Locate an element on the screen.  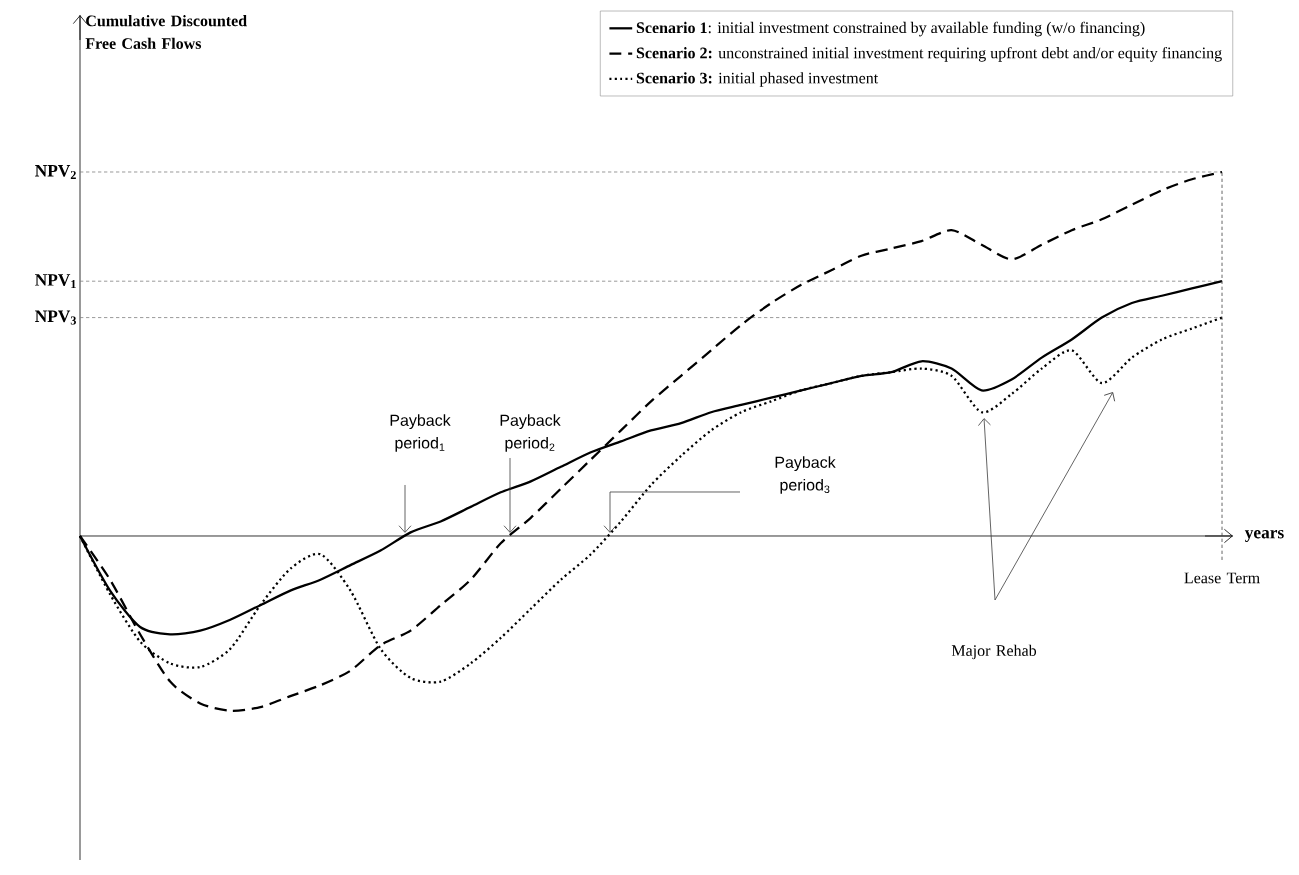
annotation: Payback period$_{3}$ is located at coordinates (805, 475).